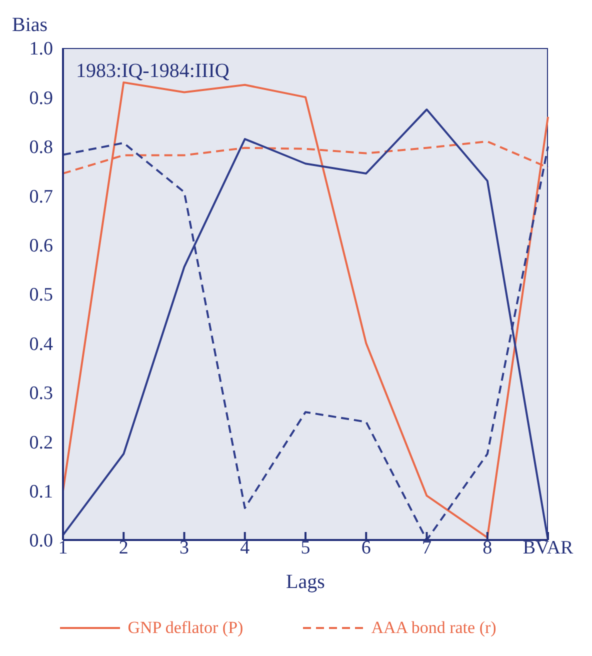  I want to click on annotation: 1983:IQ-1984:IIIQ, so click(153, 71).